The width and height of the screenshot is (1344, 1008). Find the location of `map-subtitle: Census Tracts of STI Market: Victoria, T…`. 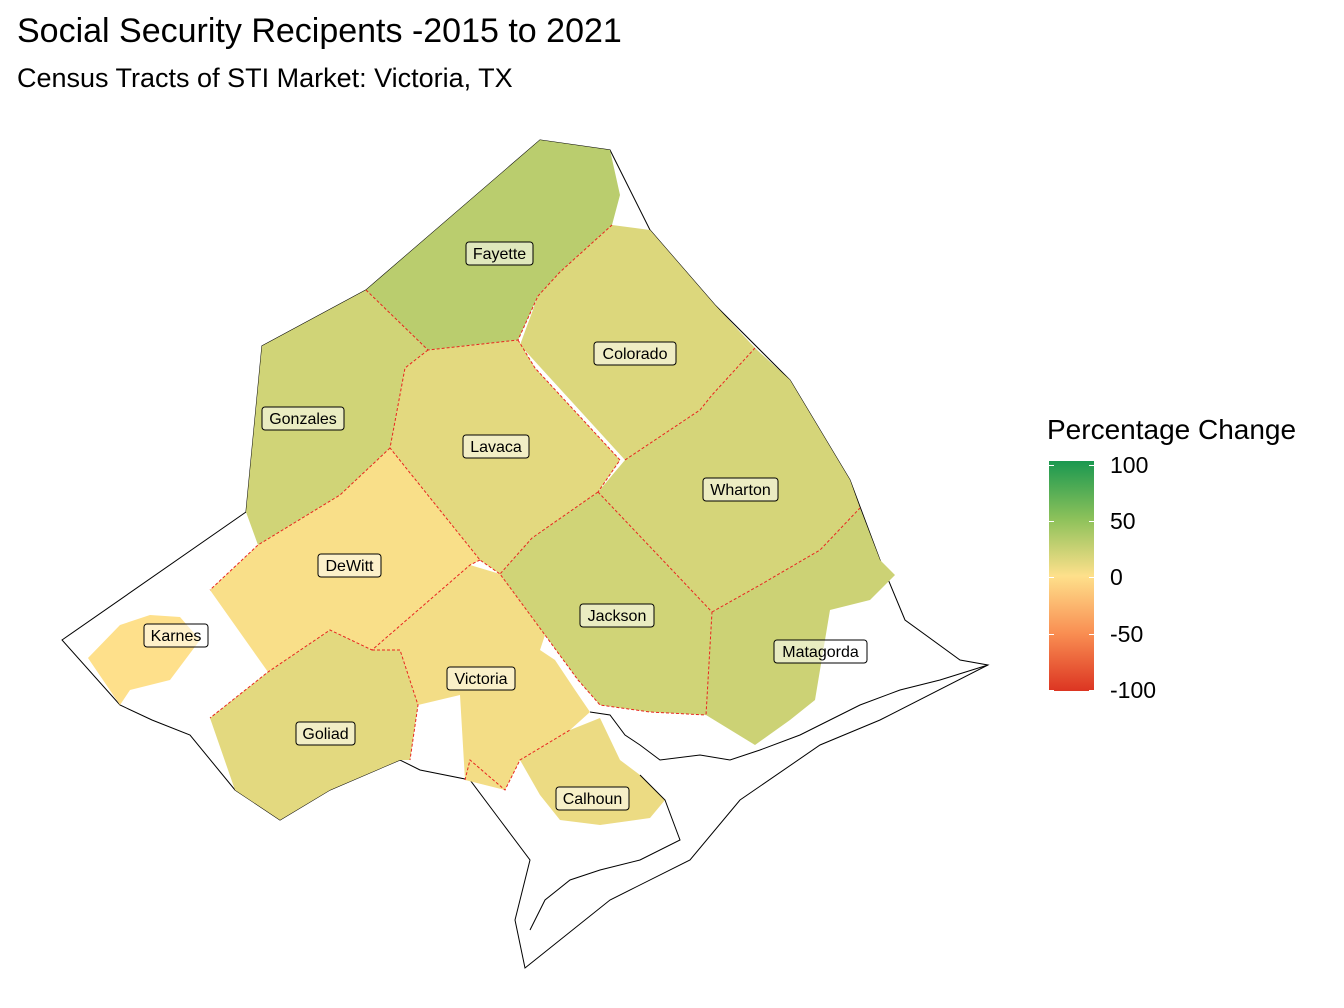

map-subtitle: Census Tracts of STI Market: Victoria, T… is located at coordinates (265, 78).